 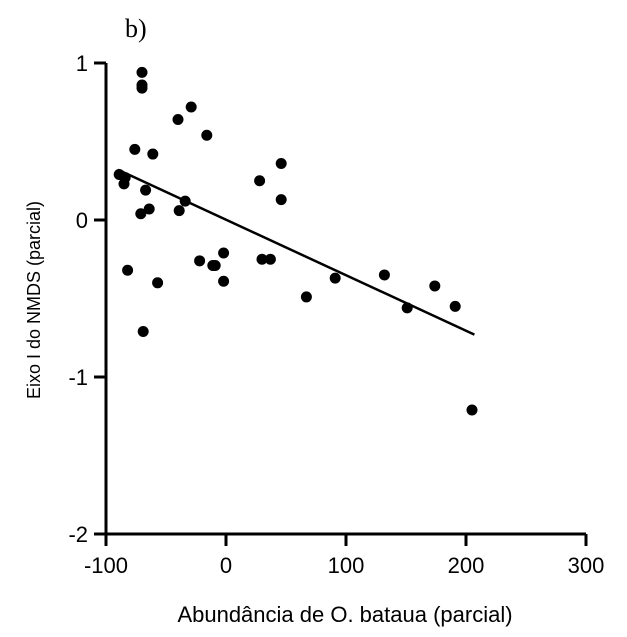 What do you see at coordinates (466, 565) in the screenshot?
I see `x-tick-label: 200` at bounding box center [466, 565].